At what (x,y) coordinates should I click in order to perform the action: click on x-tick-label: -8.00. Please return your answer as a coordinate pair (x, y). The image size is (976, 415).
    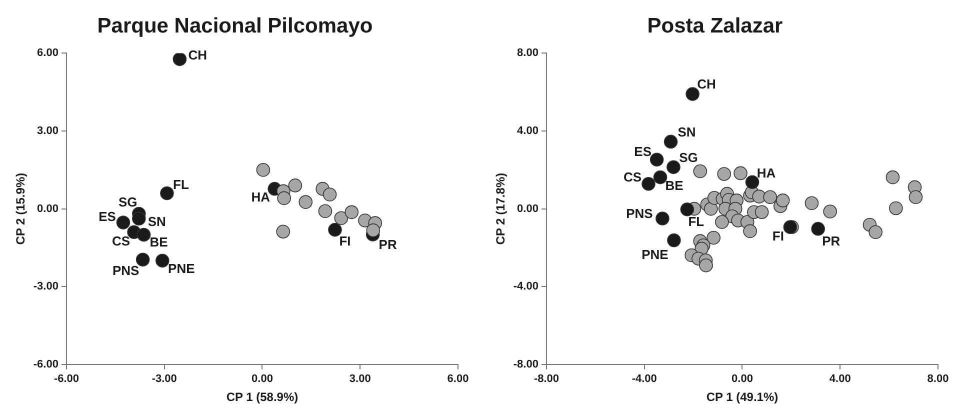
    Looking at the image, I should click on (547, 379).